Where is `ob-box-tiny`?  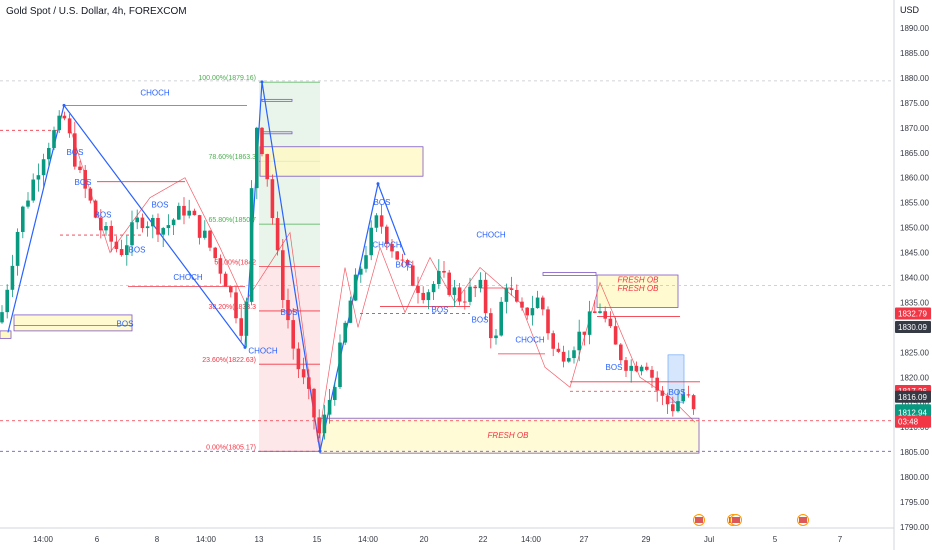 ob-box-tiny is located at coordinates (676, 378).